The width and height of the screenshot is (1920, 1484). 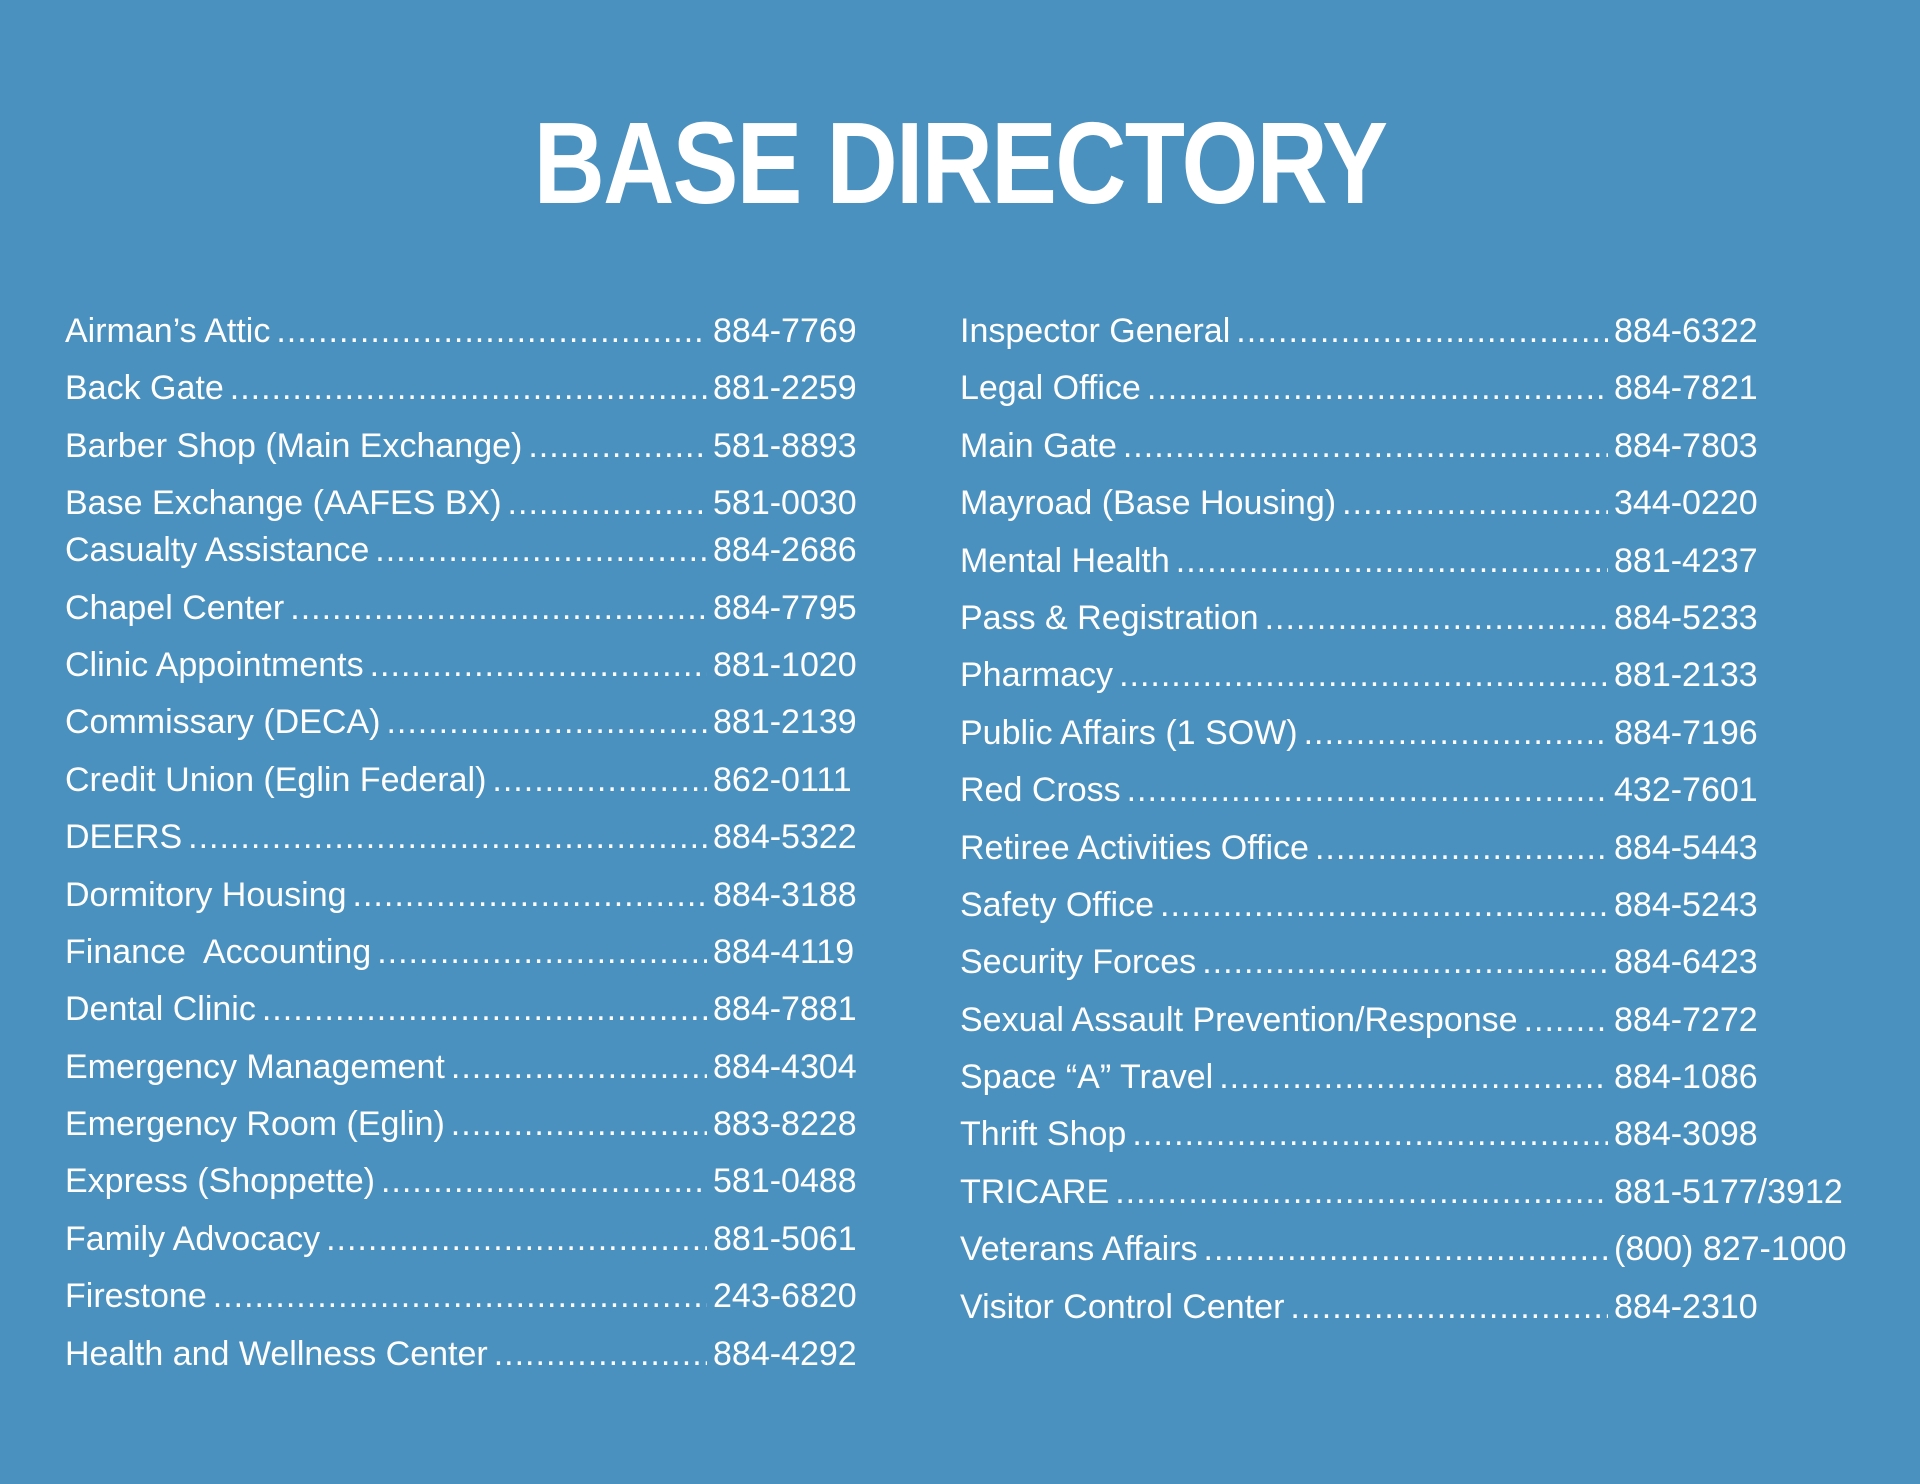 I want to click on entry-name: Health and Wellness Center, so click(x=276, y=1353).